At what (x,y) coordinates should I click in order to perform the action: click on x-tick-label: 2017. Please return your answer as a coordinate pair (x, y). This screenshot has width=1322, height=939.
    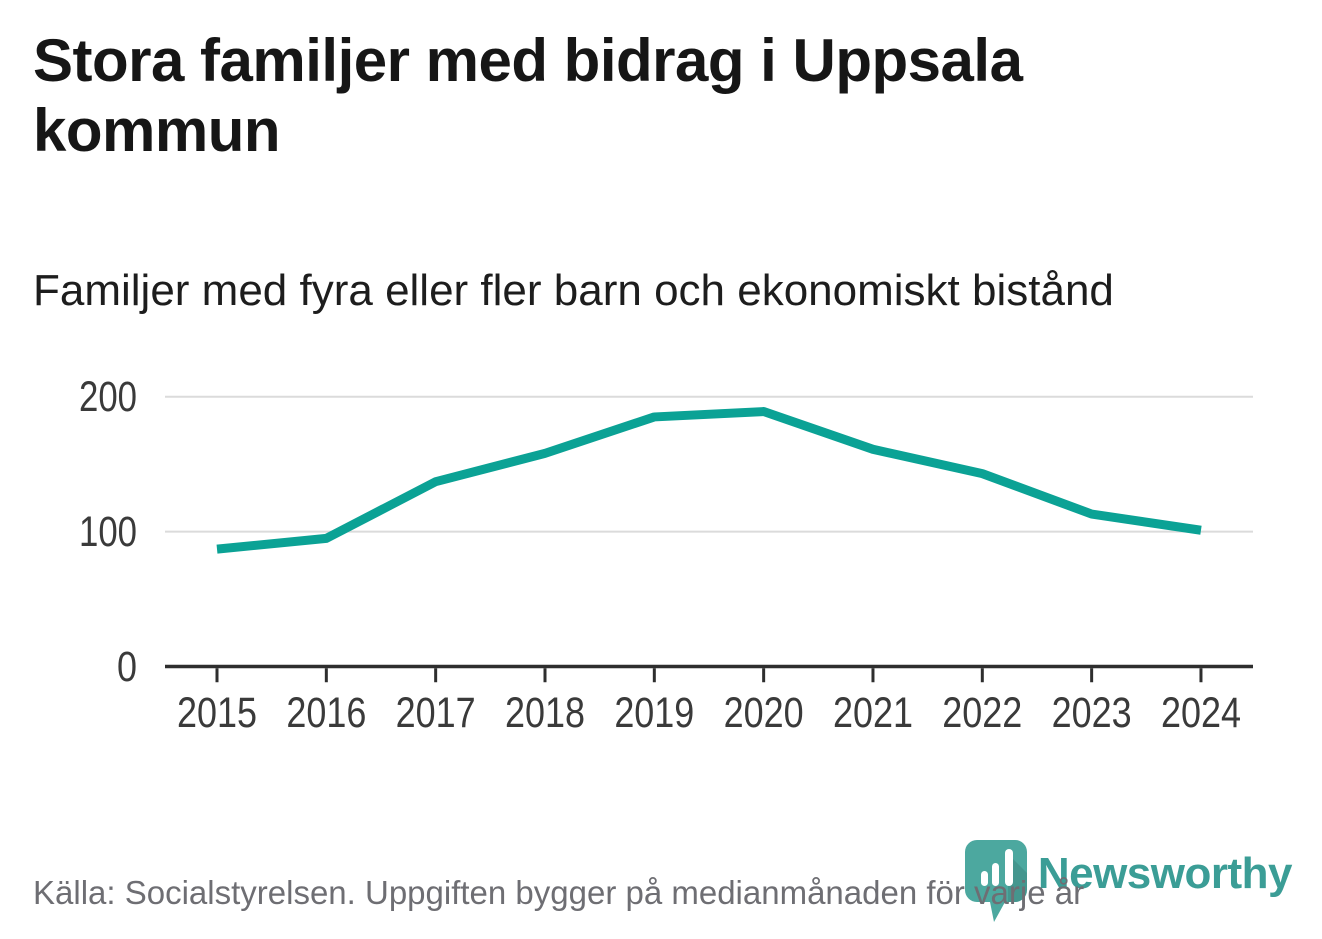
    Looking at the image, I should click on (436, 713).